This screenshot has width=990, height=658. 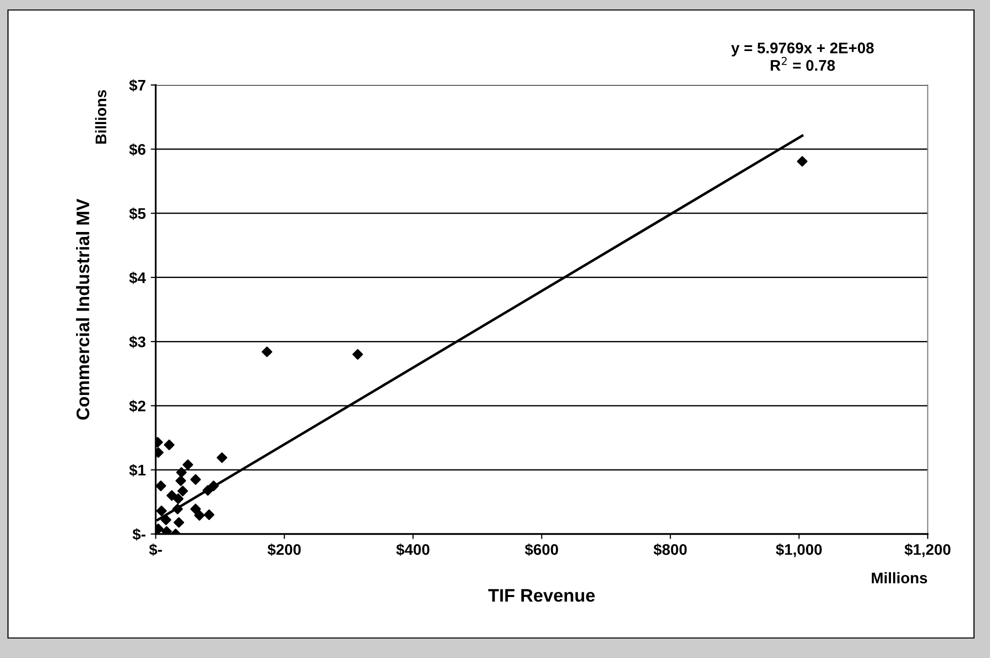 What do you see at coordinates (137, 470) in the screenshot?
I see `y-tick-label: $1` at bounding box center [137, 470].